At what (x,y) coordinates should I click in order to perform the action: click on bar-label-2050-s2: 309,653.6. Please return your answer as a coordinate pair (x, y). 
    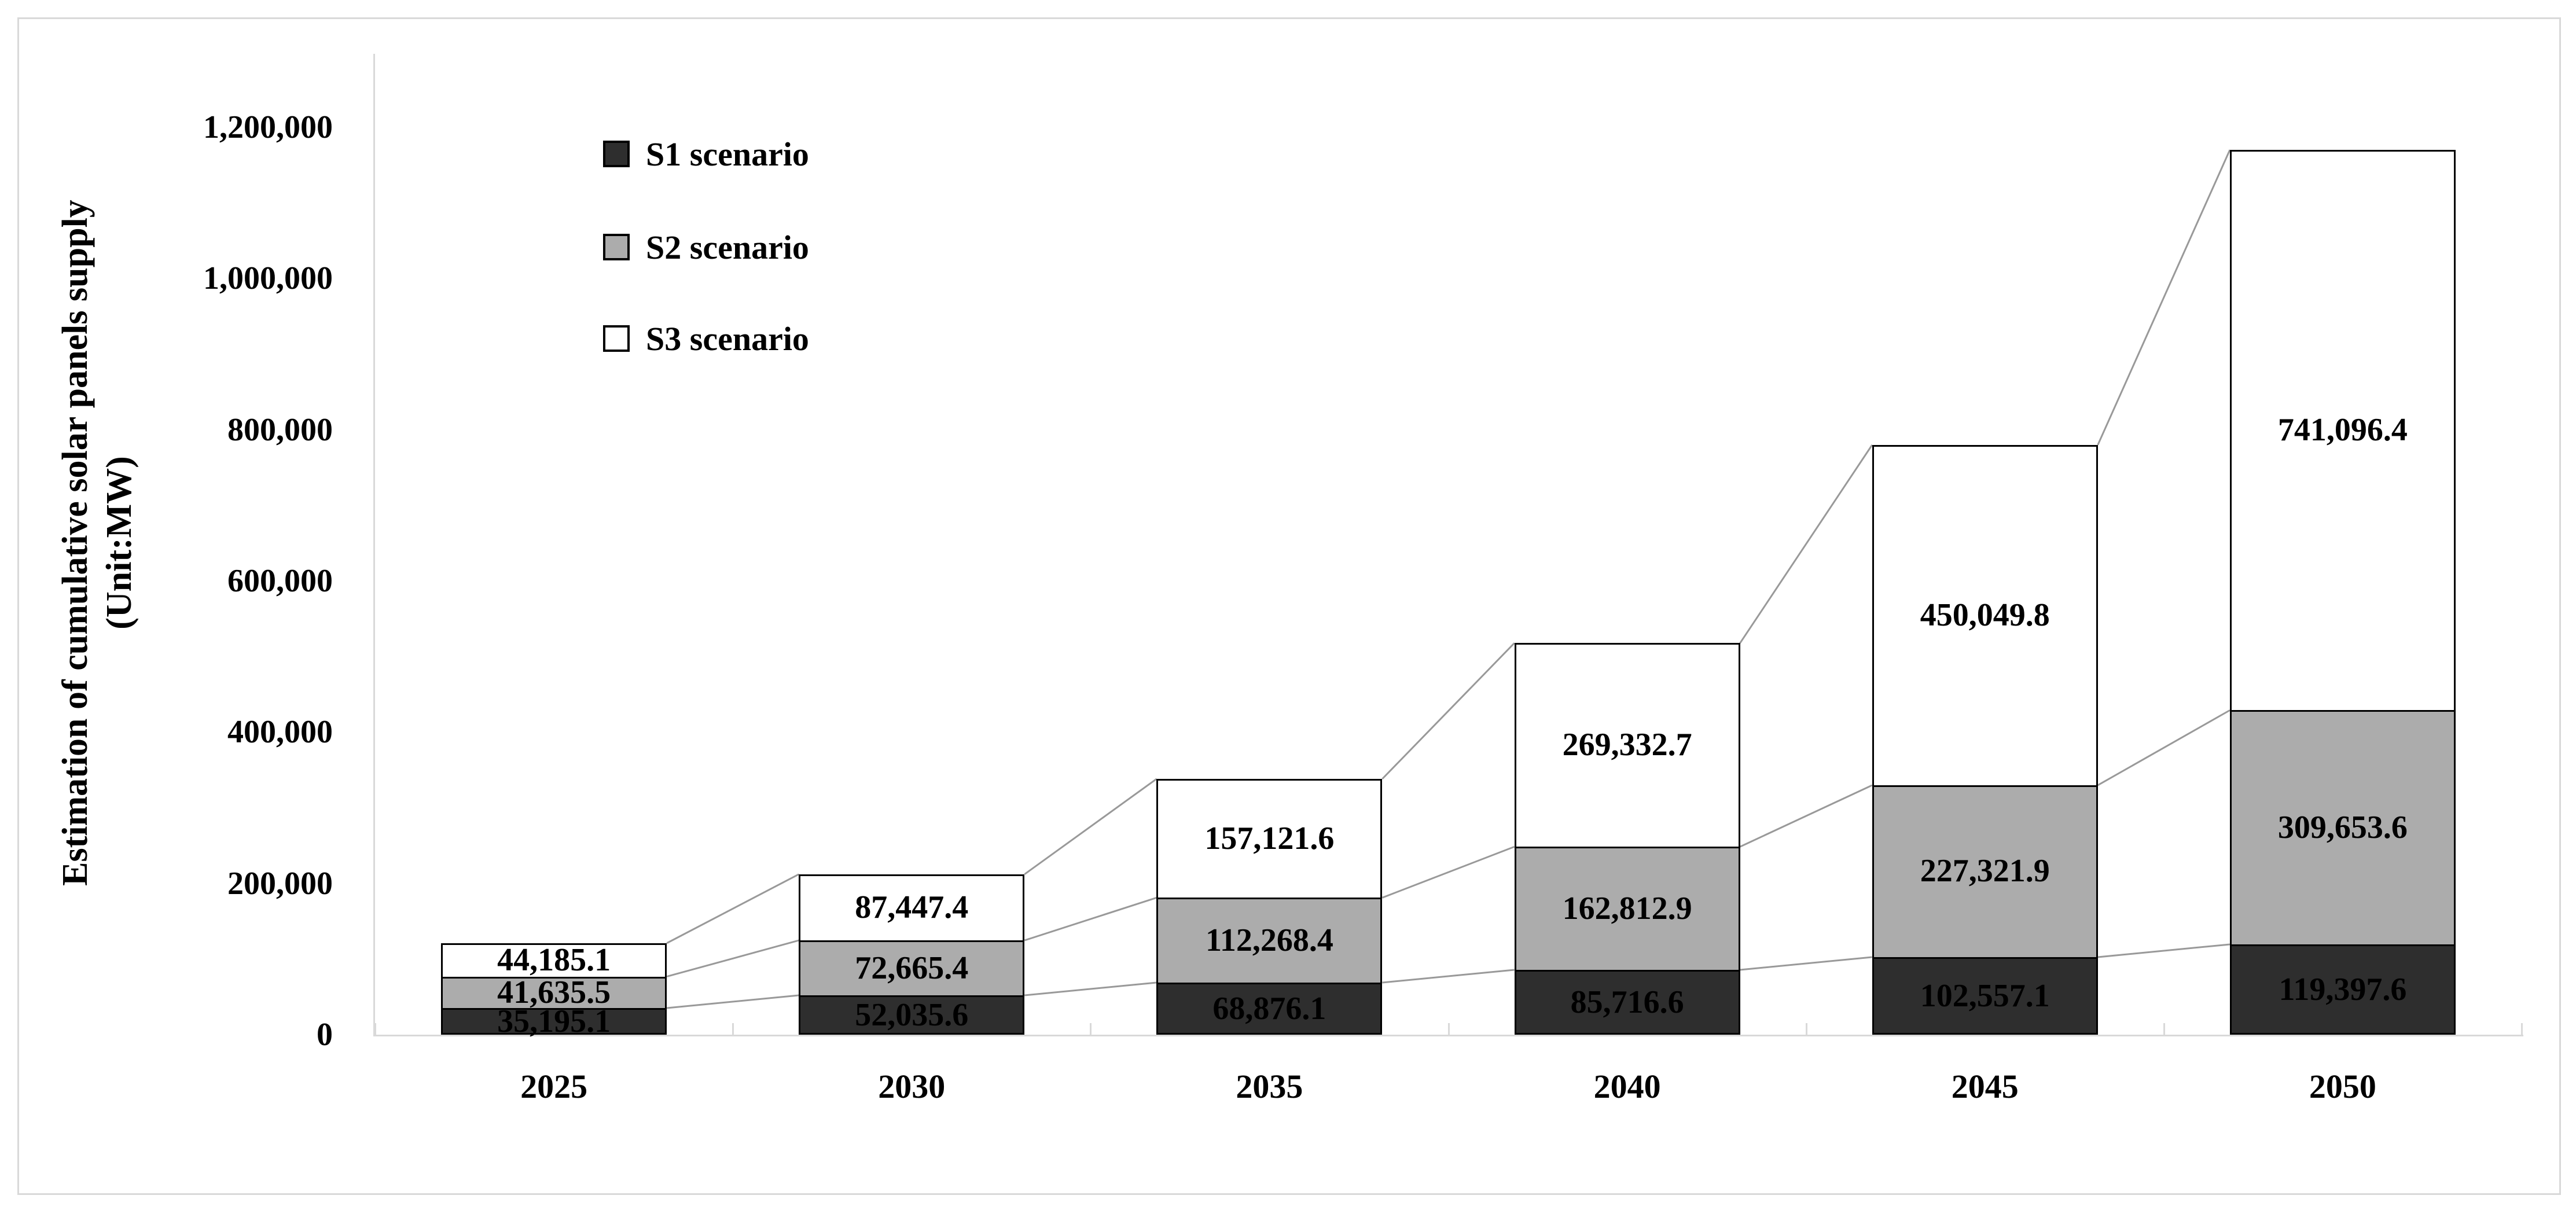
    Looking at the image, I should click on (2343, 827).